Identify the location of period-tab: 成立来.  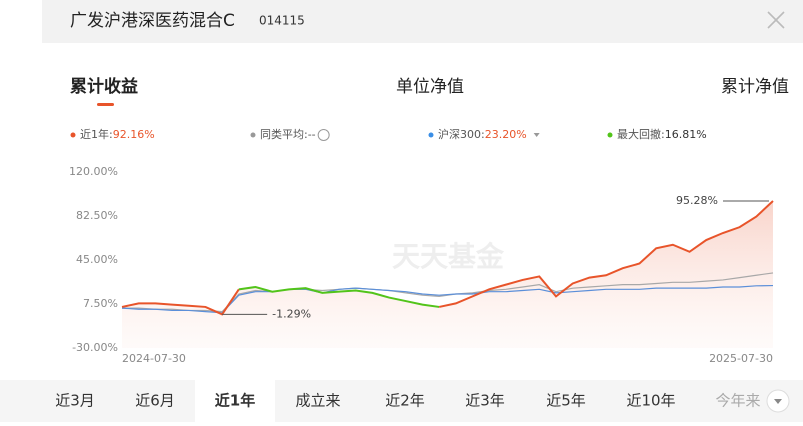
(317, 401).